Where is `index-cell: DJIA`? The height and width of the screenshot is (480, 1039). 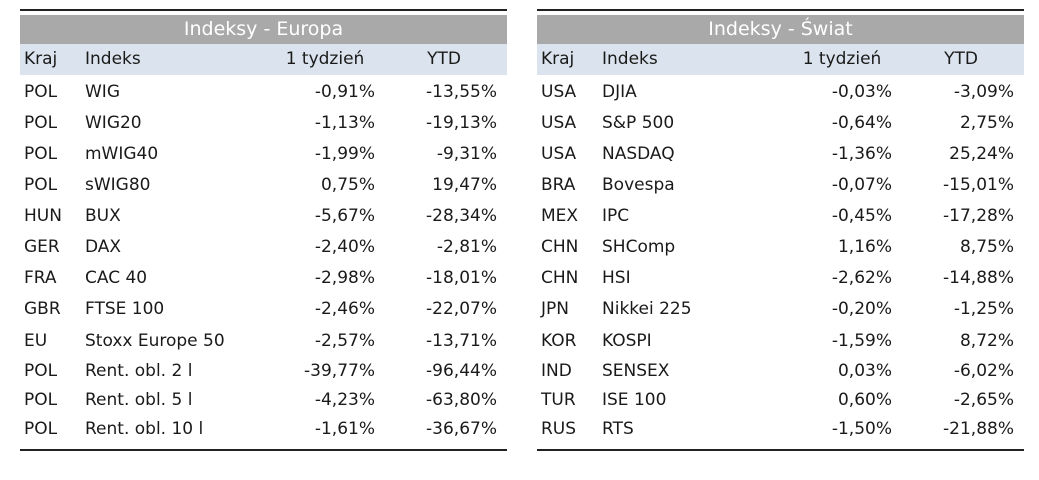 index-cell: DJIA is located at coordinates (619, 92).